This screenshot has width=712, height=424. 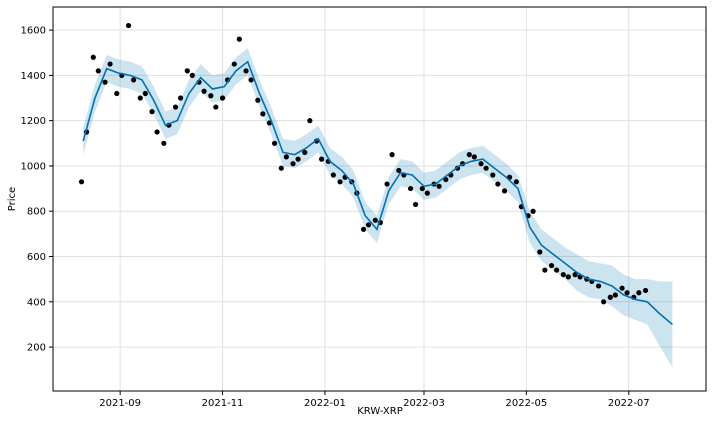 What do you see at coordinates (36, 302) in the screenshot?
I see `y-tick-label: 400` at bounding box center [36, 302].